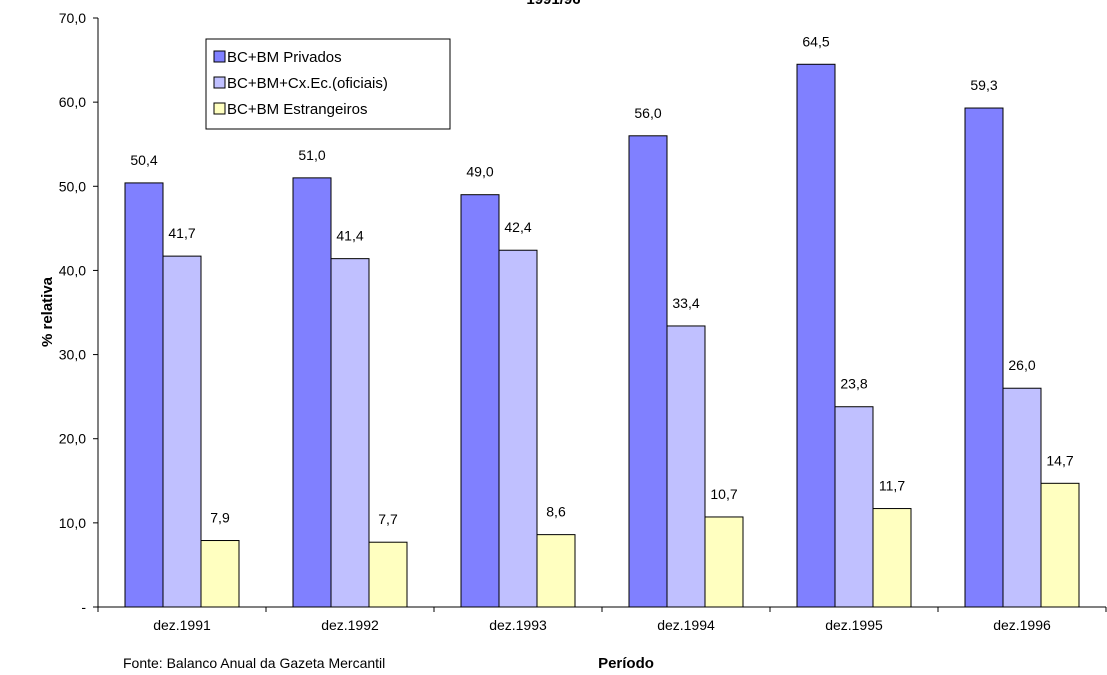  What do you see at coordinates (220, 518) in the screenshot?
I see `data-label: 7,9` at bounding box center [220, 518].